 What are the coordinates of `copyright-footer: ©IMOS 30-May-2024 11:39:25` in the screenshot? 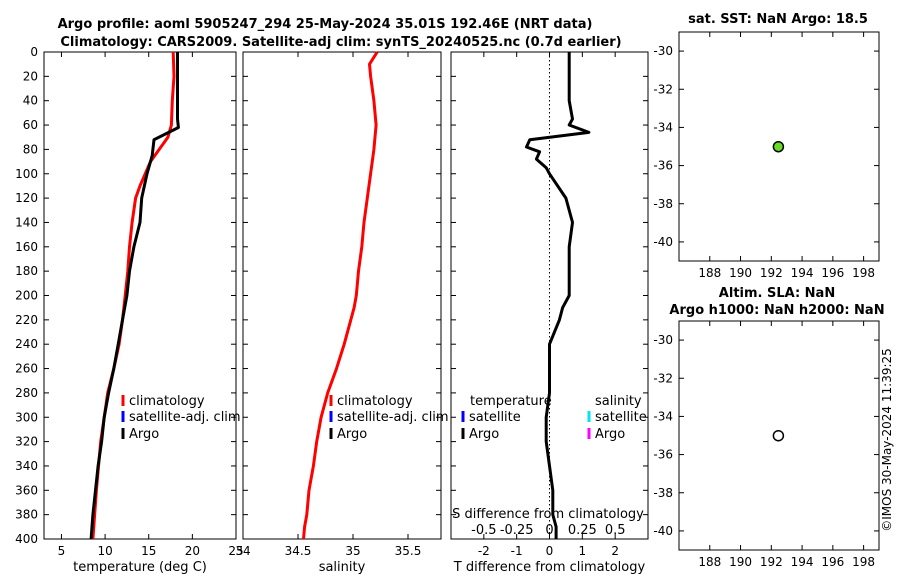 It's located at (887, 440).